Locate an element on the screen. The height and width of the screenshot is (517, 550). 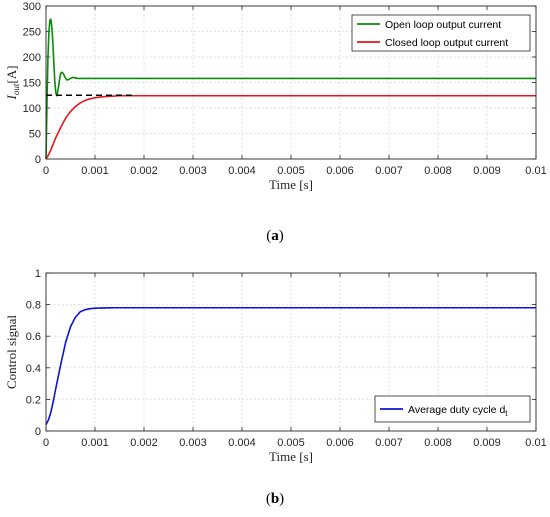
y-tick-label: 0.4 is located at coordinates (33, 369).